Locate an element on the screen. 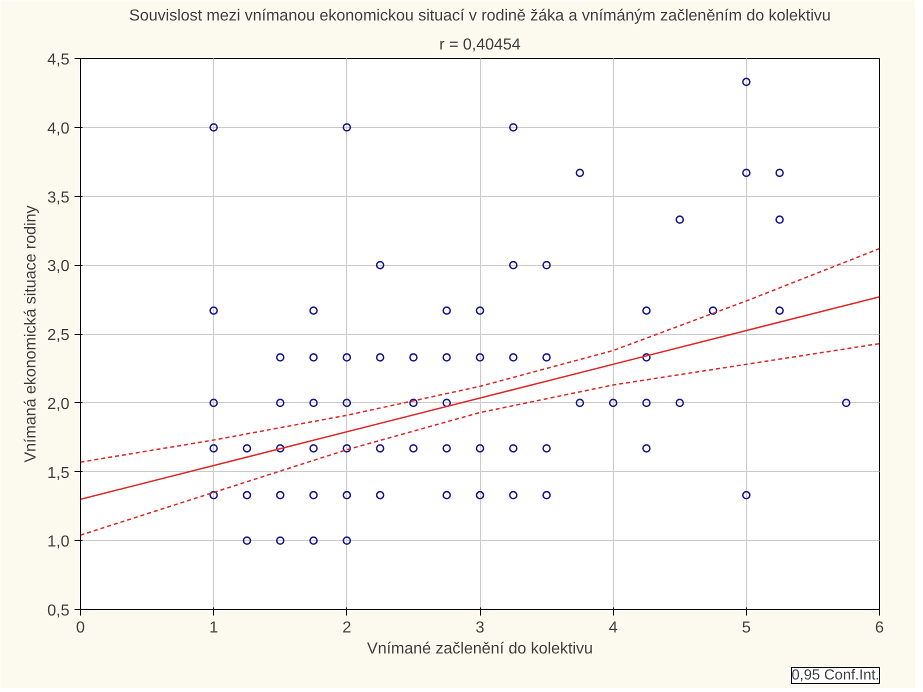 The height and width of the screenshot is (692, 923). y-tick-label: 4,5 is located at coordinates (58, 60).